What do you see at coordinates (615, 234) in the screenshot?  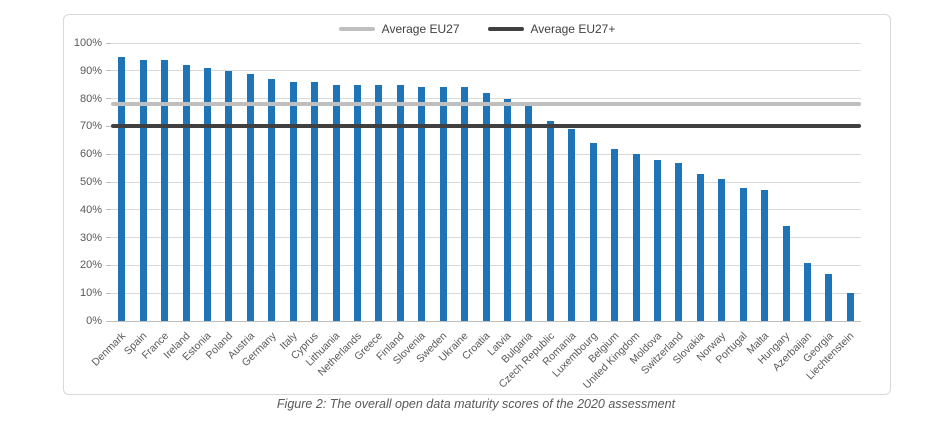 I see `bar-belgium` at bounding box center [615, 234].